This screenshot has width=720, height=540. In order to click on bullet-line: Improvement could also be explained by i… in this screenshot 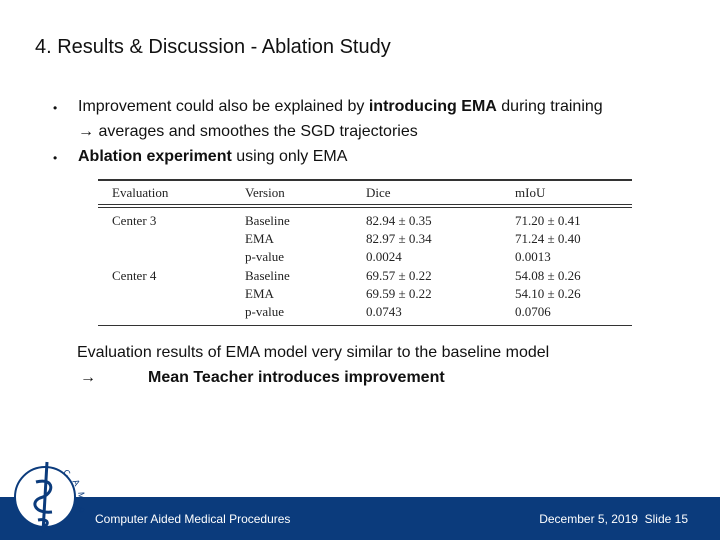, I will do `click(340, 107)`.